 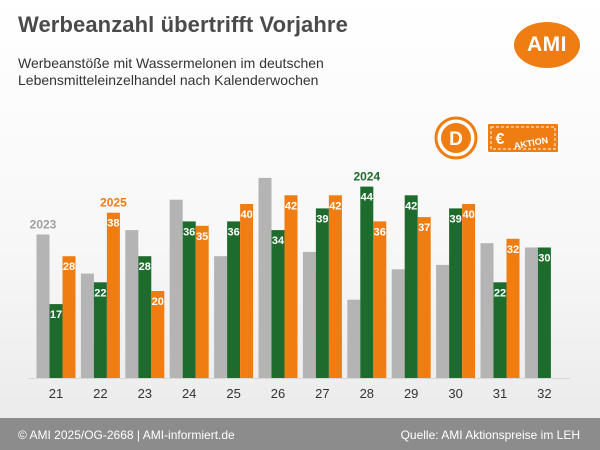 What do you see at coordinates (424, 228) in the screenshot?
I see `bar-value-label: 37` at bounding box center [424, 228].